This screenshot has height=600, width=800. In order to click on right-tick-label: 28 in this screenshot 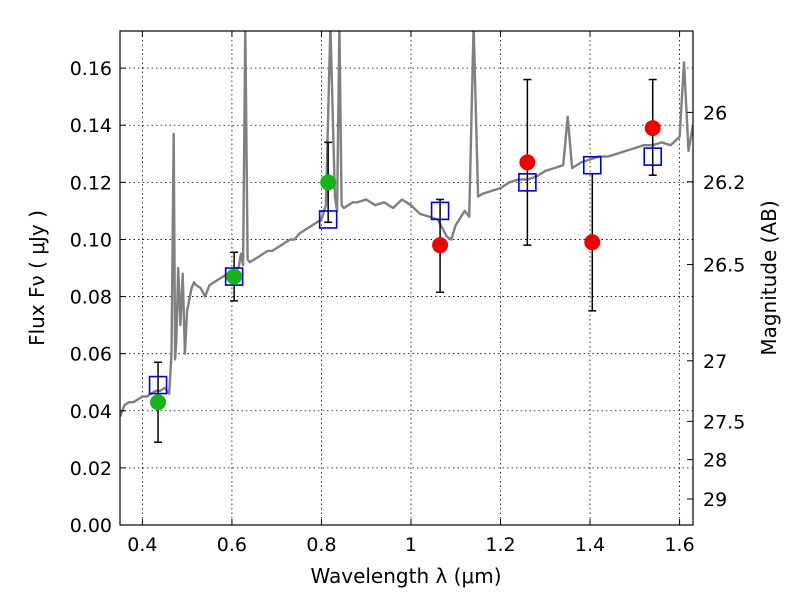, I will do `click(715, 461)`.